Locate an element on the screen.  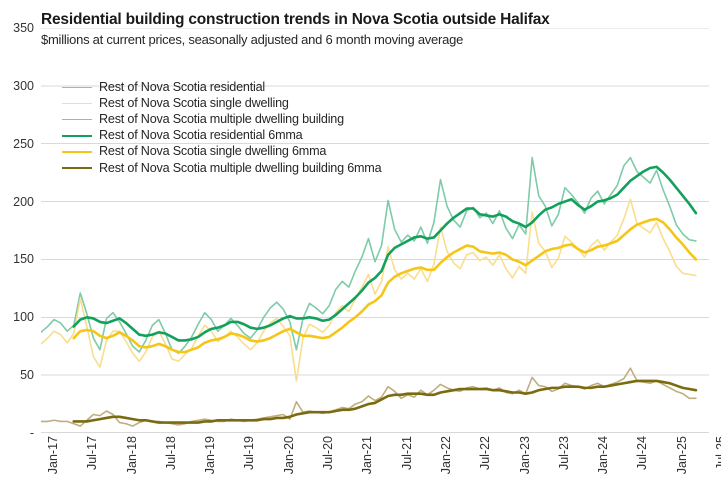
legend-item-label: Rest of Nova Scotia single dwelling is located at coordinates (194, 102).